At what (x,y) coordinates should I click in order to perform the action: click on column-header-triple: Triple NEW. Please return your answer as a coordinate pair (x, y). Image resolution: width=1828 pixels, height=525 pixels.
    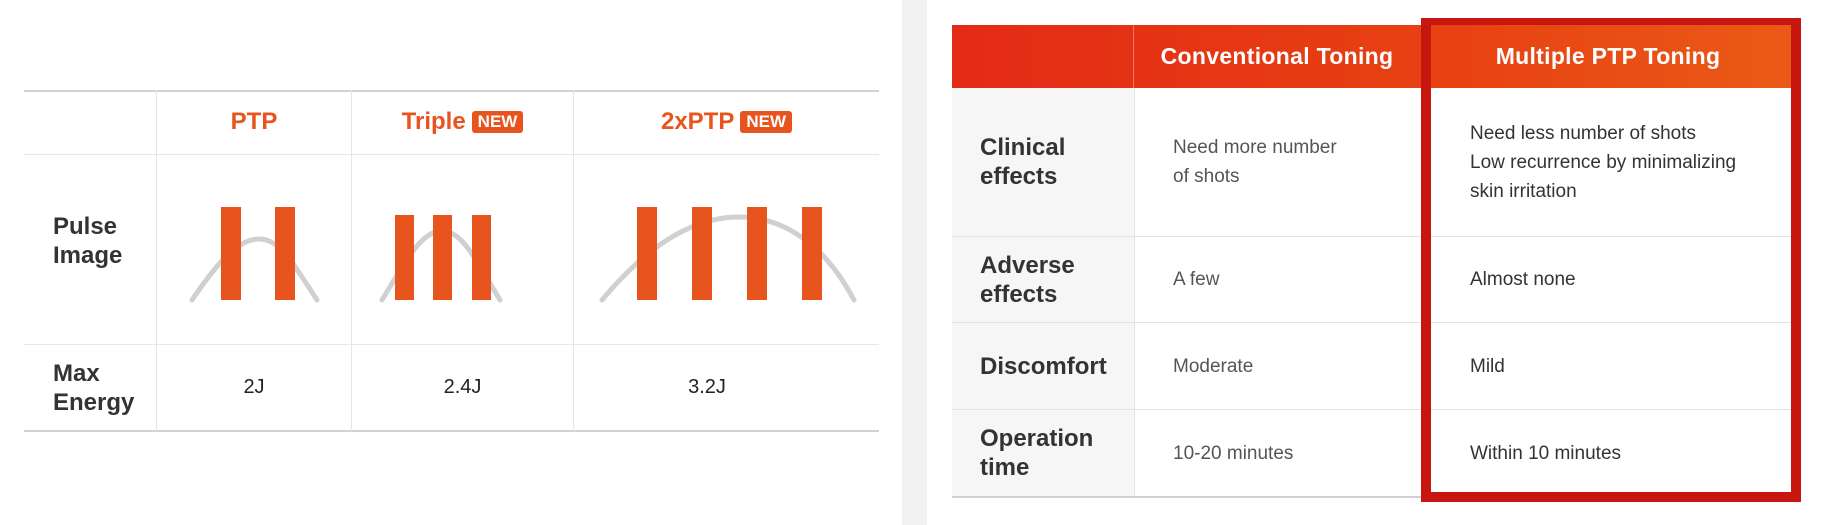
    Looking at the image, I should click on (462, 122).